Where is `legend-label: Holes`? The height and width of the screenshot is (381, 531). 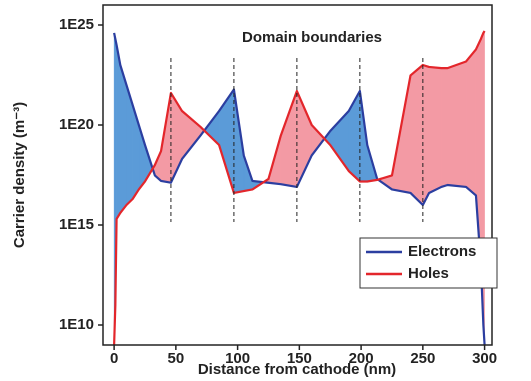 legend-label: Holes is located at coordinates (428, 273).